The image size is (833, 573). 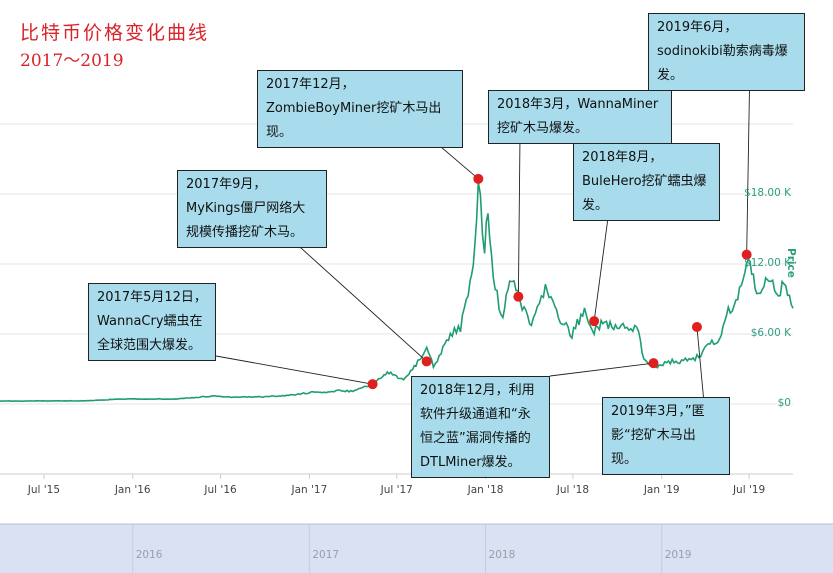 What do you see at coordinates (666, 436) in the screenshot?
I see `event-callout-niying: 2019年3月，”匿影“挖矿木马出现。` at bounding box center [666, 436].